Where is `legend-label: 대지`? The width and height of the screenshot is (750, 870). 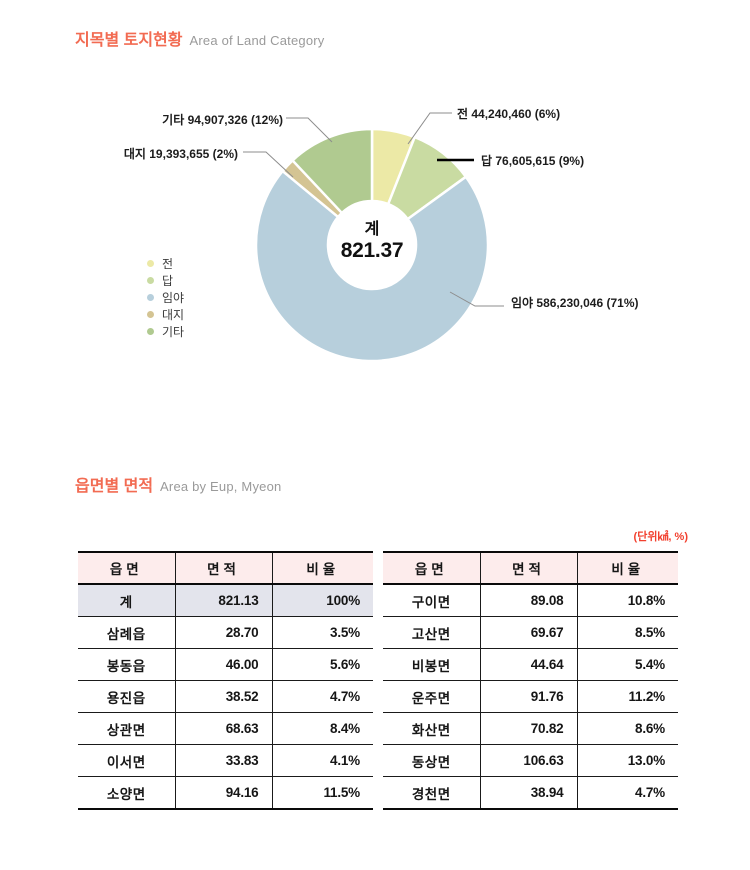
legend-label: 대지 is located at coordinates (173, 315).